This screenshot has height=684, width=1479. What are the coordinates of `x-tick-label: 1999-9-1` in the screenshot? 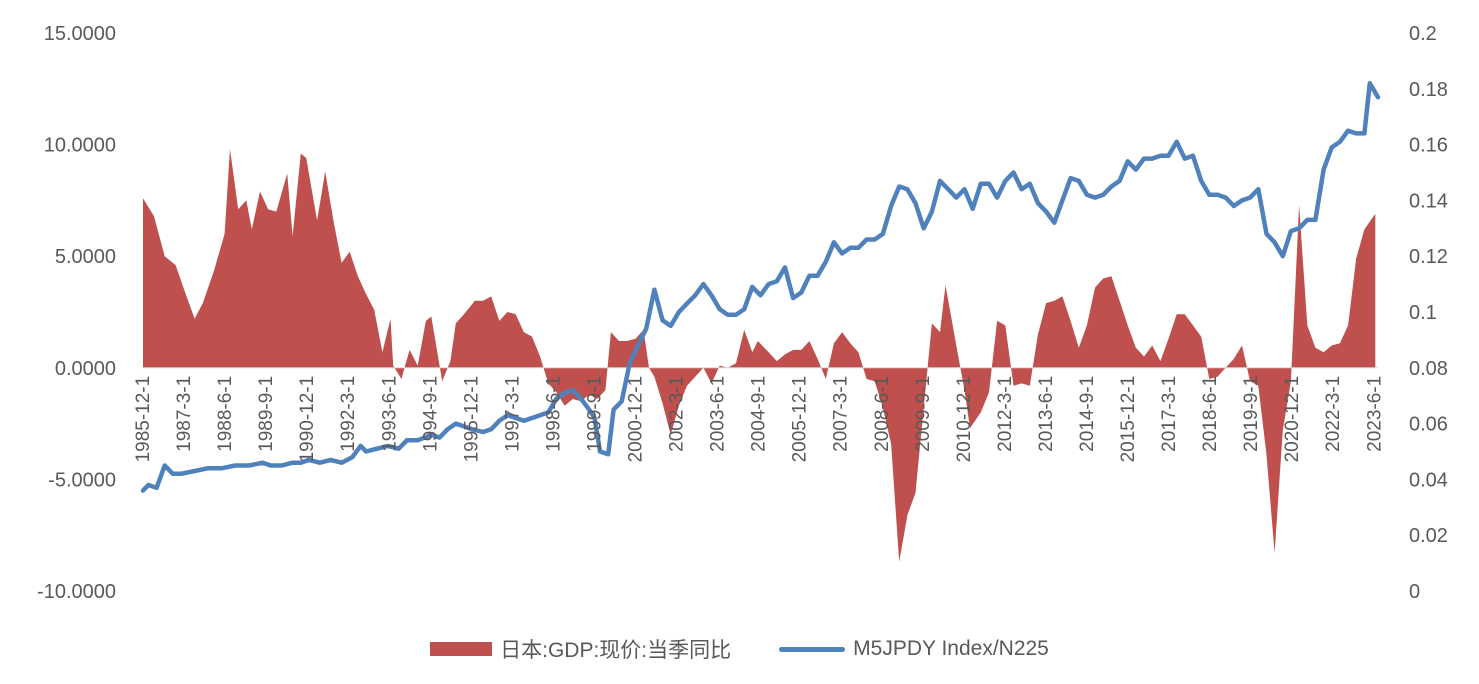 It's located at (594, 414).